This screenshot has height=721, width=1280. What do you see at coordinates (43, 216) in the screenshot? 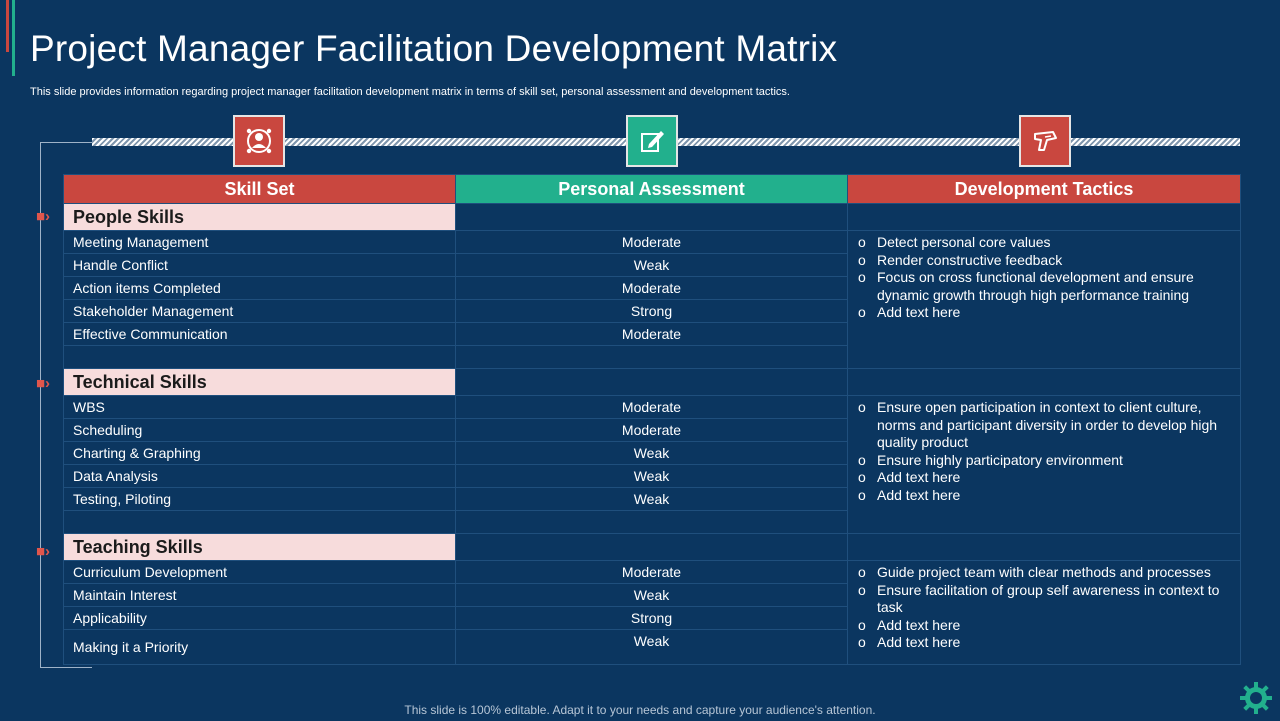
I see `section-marker-people: ■›` at bounding box center [43, 216].